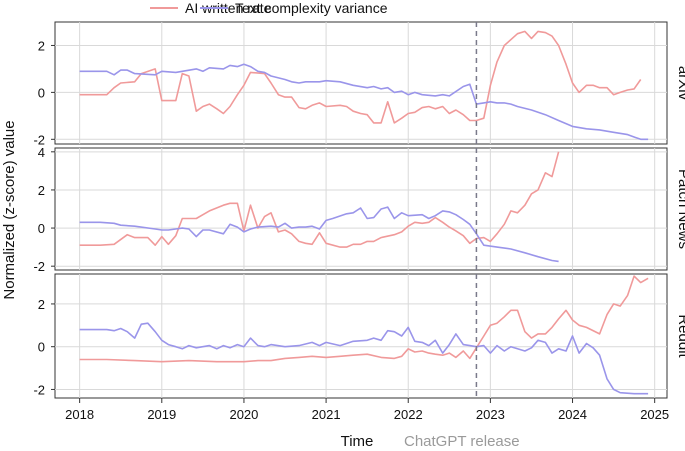  Describe the element at coordinates (357, 441) in the screenshot. I see `x-axis-title: Time` at that location.